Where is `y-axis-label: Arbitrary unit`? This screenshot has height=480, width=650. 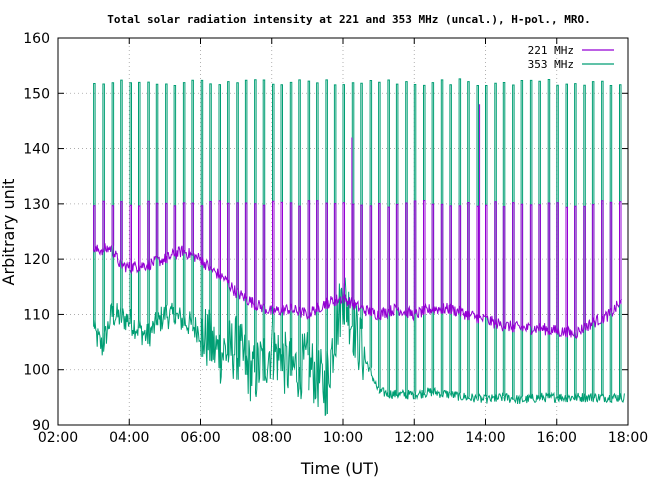 y-axis-label: Arbitrary unit is located at coordinates (9, 232).